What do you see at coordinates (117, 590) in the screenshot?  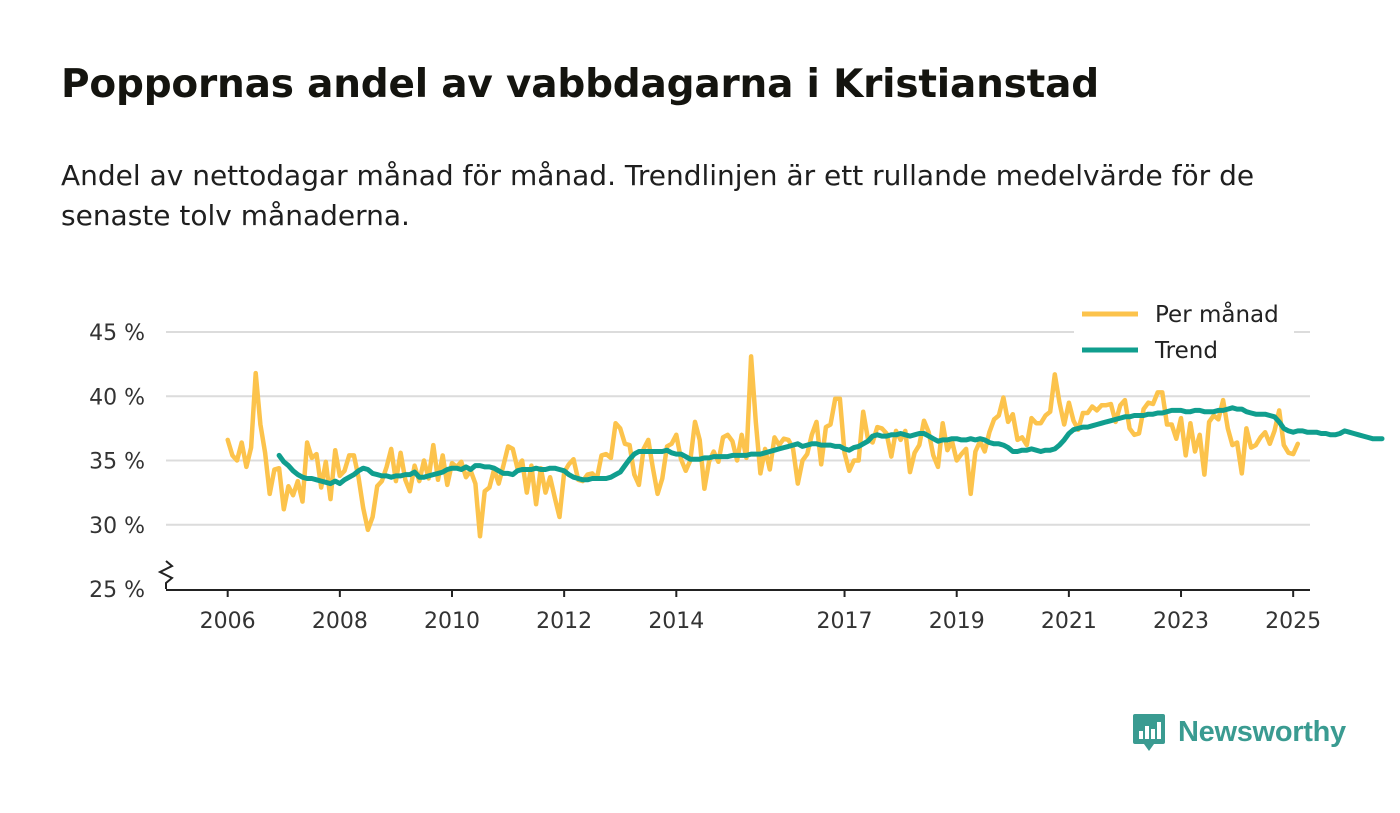 I see `y-tick-label: 25 %` at bounding box center [117, 590].